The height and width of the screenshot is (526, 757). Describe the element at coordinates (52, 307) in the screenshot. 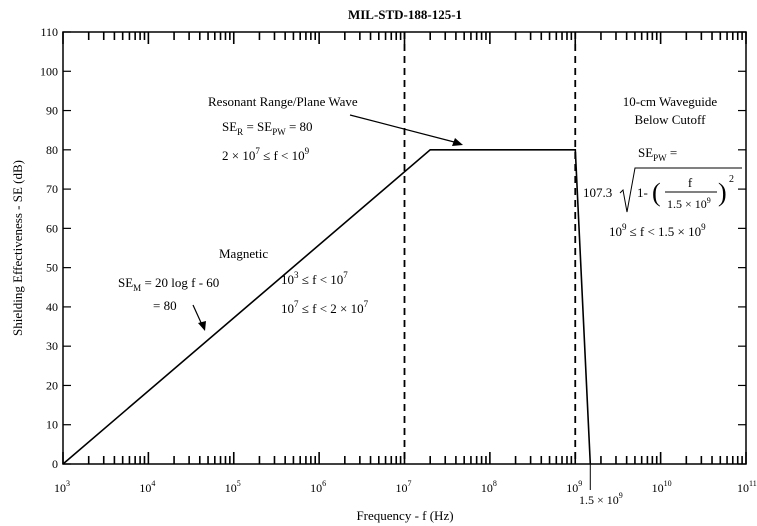

I see `y-tick-label: 40` at that location.